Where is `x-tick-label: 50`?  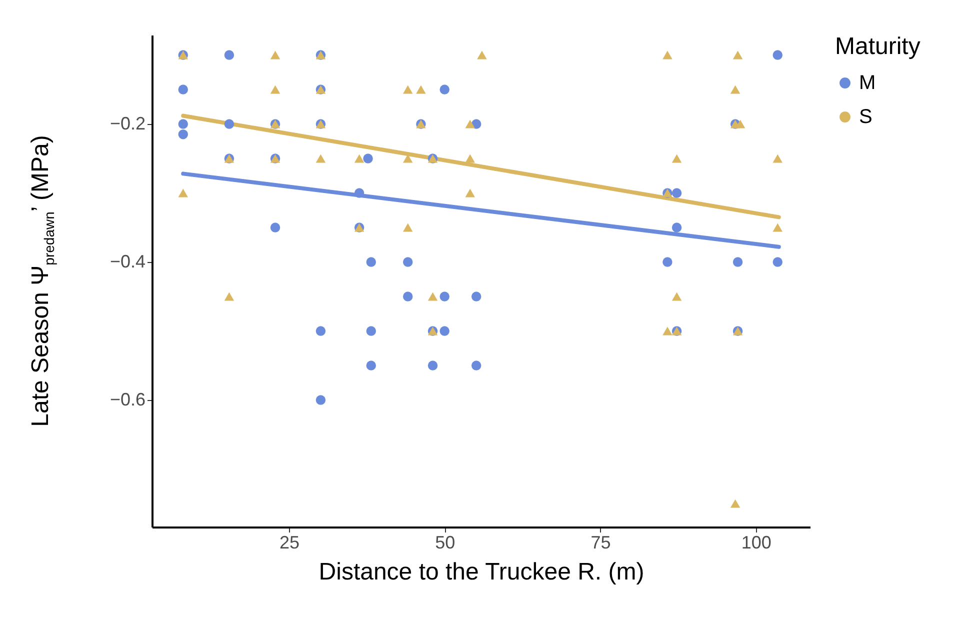
x-tick-label: 50 is located at coordinates (445, 542).